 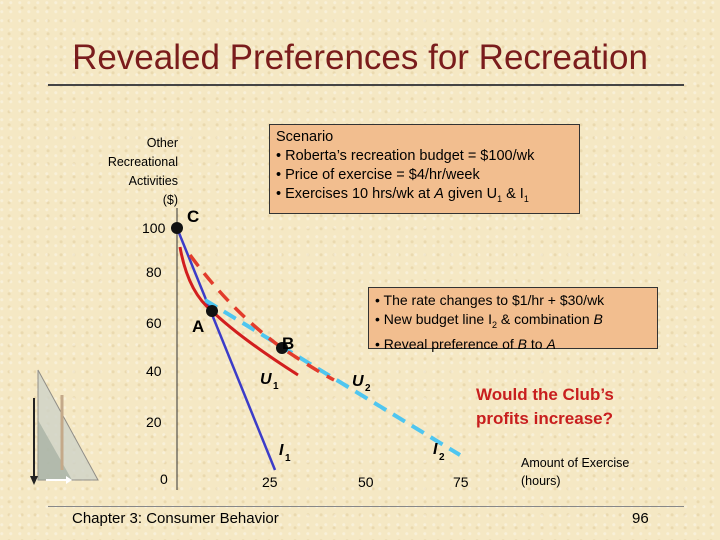 I want to click on x-axis-label: Amount of Exercise (hours), so click(x=575, y=472).